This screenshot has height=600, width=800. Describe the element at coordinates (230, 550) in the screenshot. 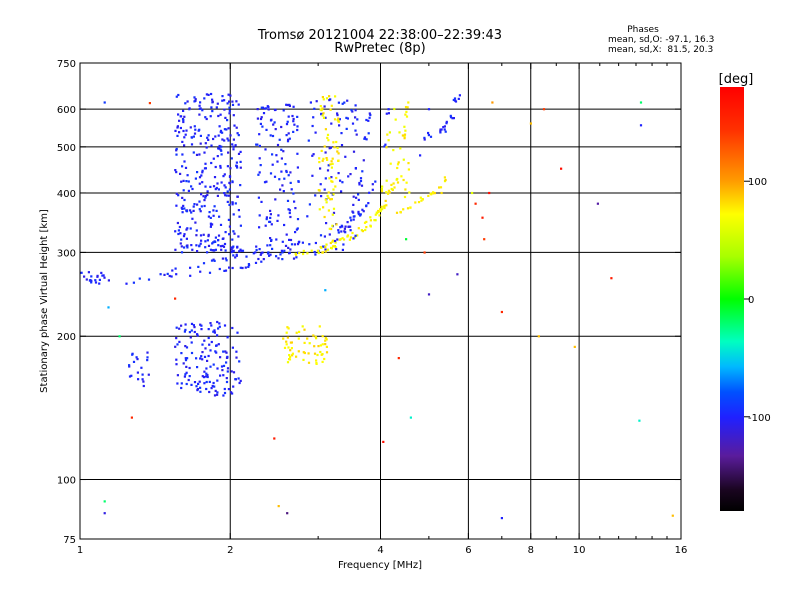

I see `x-tick-label: 2` at that location.